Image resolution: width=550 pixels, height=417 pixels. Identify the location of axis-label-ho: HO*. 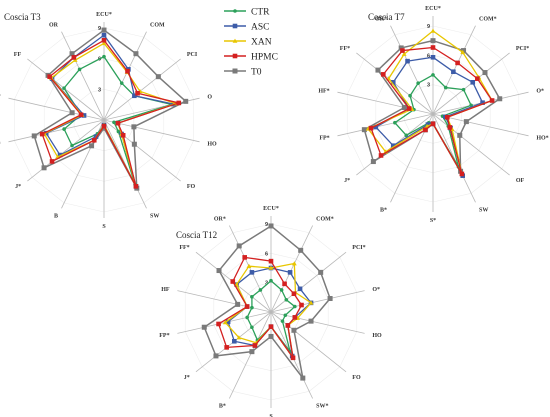
(542, 139).